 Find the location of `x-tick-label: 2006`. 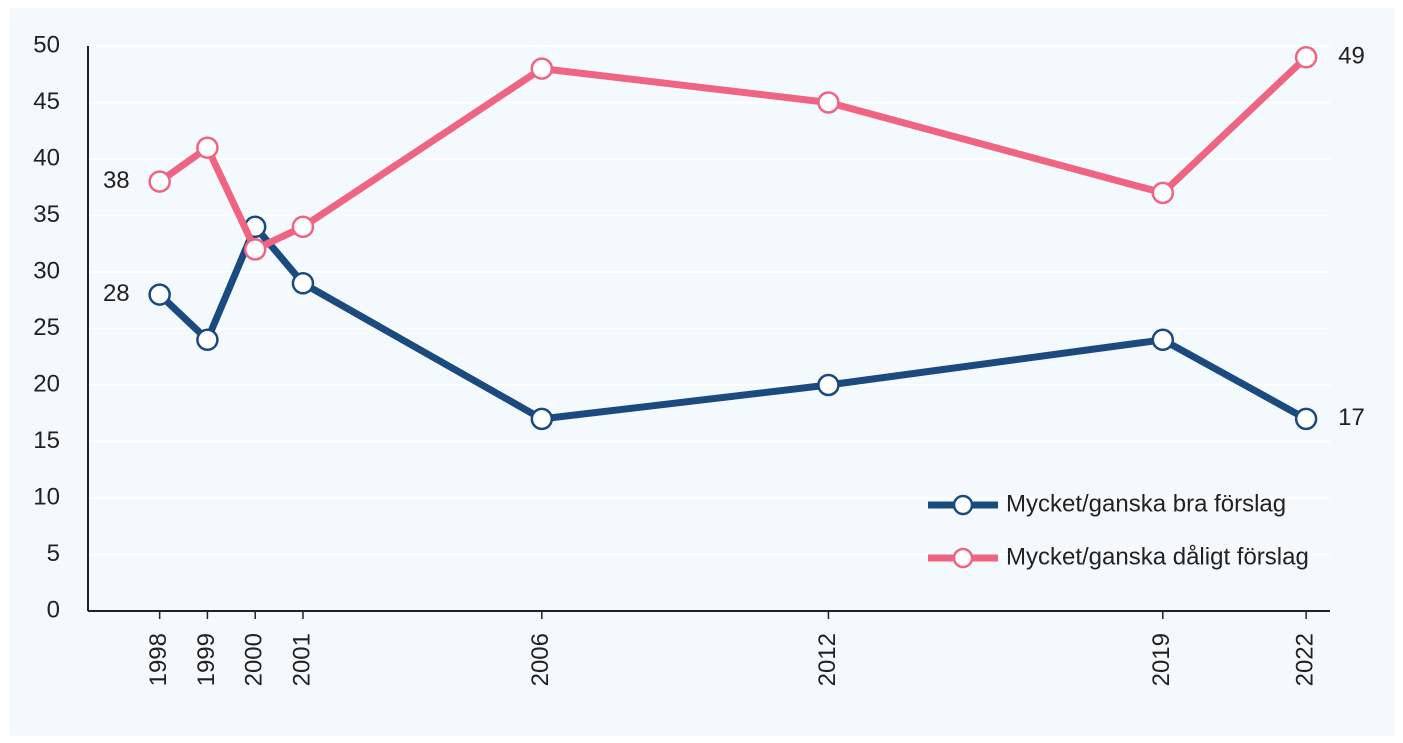

x-tick-label: 2006 is located at coordinates (540, 659).